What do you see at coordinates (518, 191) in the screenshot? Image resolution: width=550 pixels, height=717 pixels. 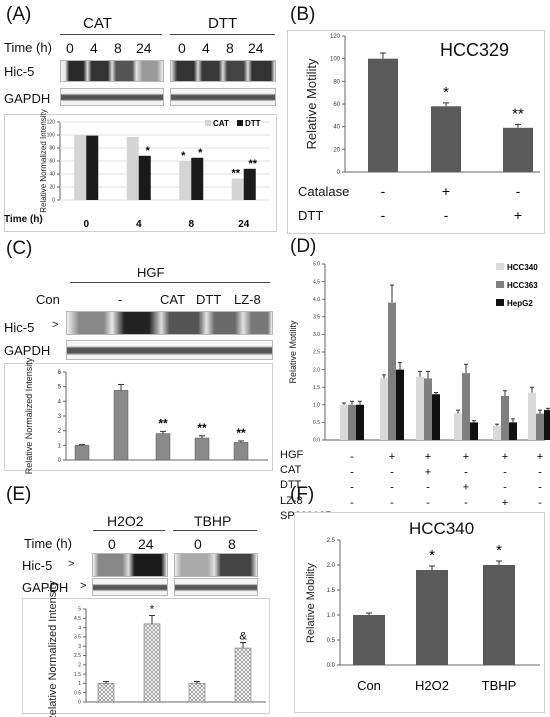 I see `row-symbol-b-0-2: -` at bounding box center [518, 191].